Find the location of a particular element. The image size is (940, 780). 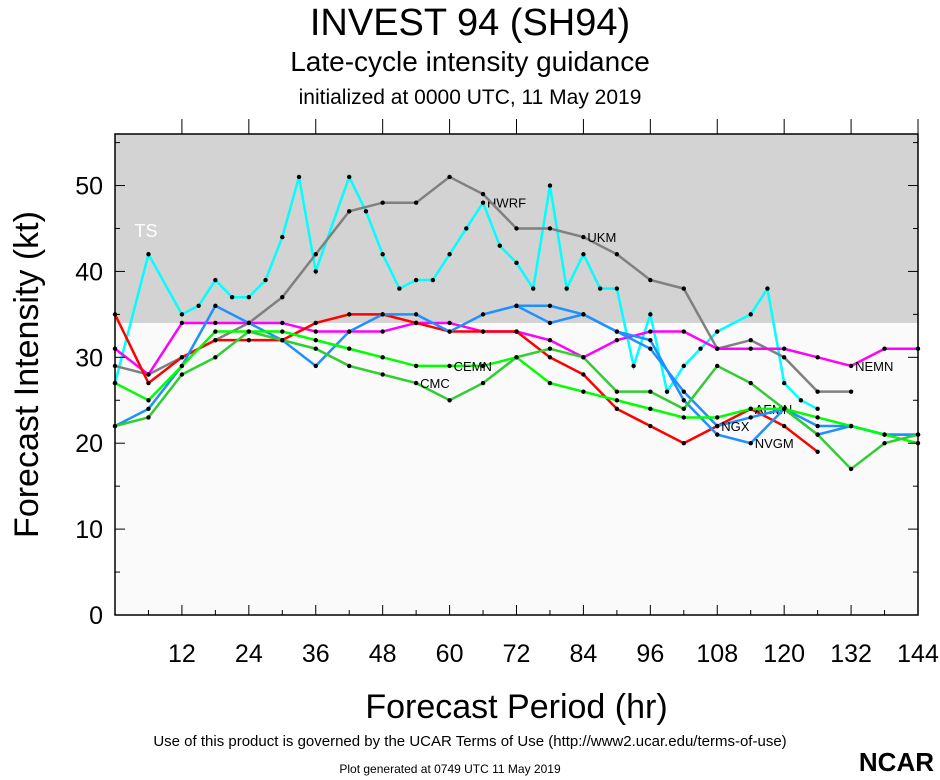

y-tick-label: 50 is located at coordinates (89, 187).